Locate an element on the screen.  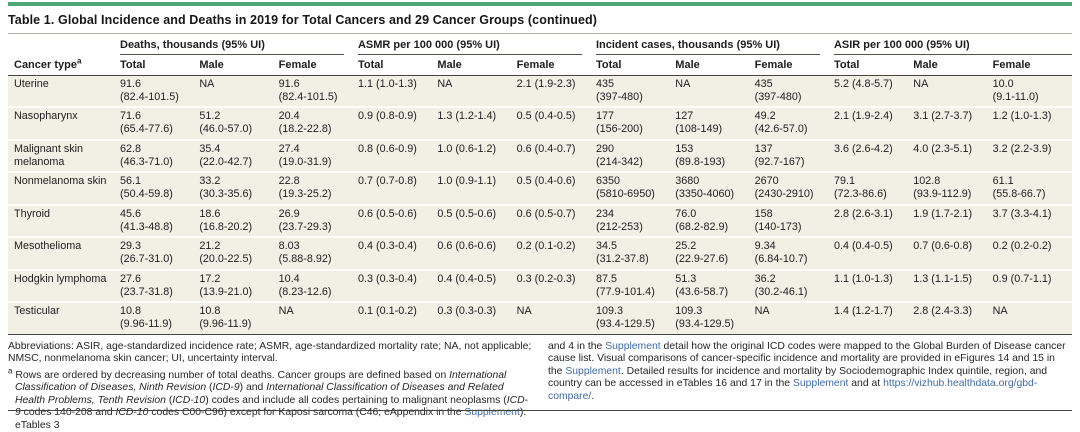
table-cell: 0.3 (0.2-0.3) is located at coordinates (556, 286).